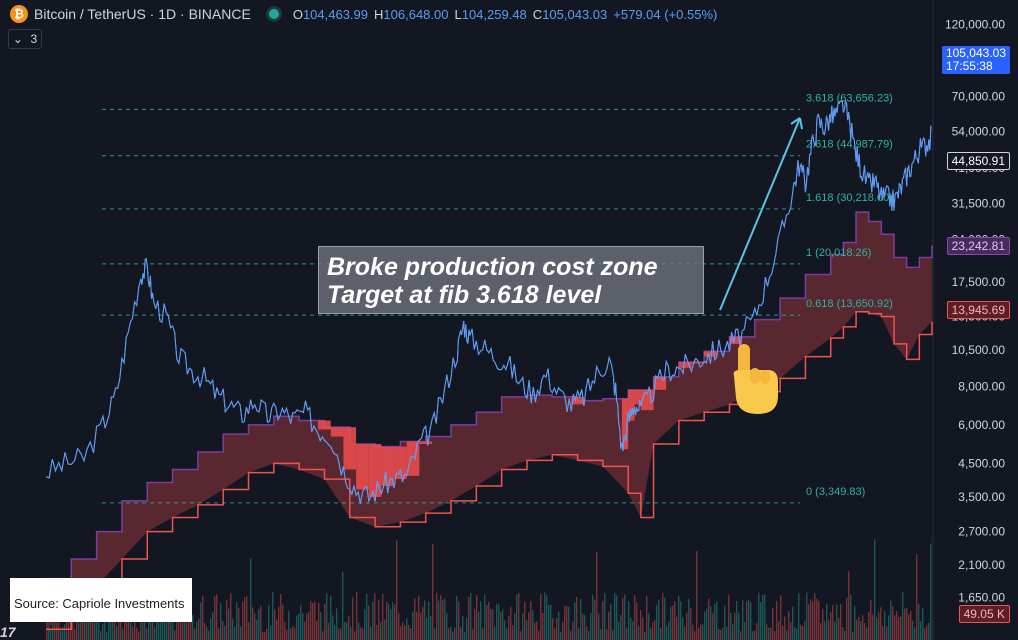  Describe the element at coordinates (981, 425) in the screenshot. I see `y-tick-label: 6,000.00` at that location.